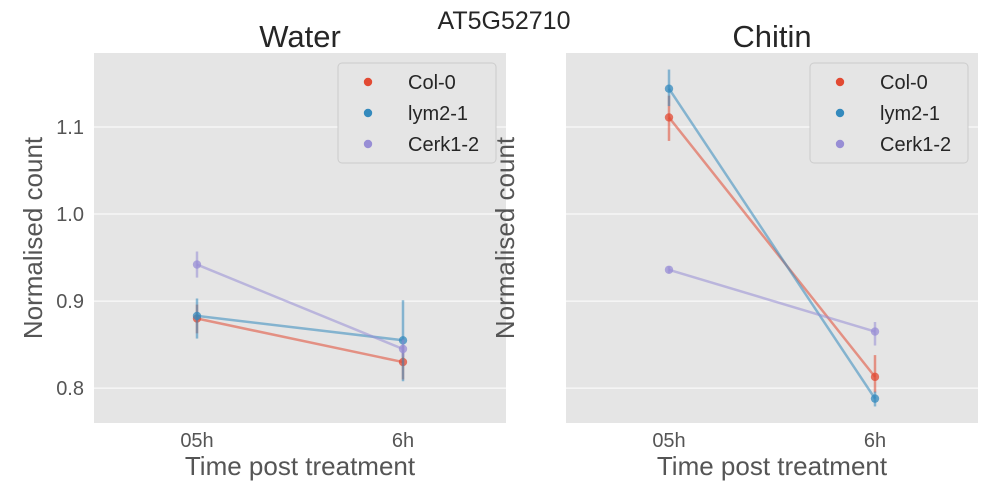 This screenshot has height=504, width=1008. Describe the element at coordinates (70, 389) in the screenshot. I see `y-tick-label: 0.8` at that location.